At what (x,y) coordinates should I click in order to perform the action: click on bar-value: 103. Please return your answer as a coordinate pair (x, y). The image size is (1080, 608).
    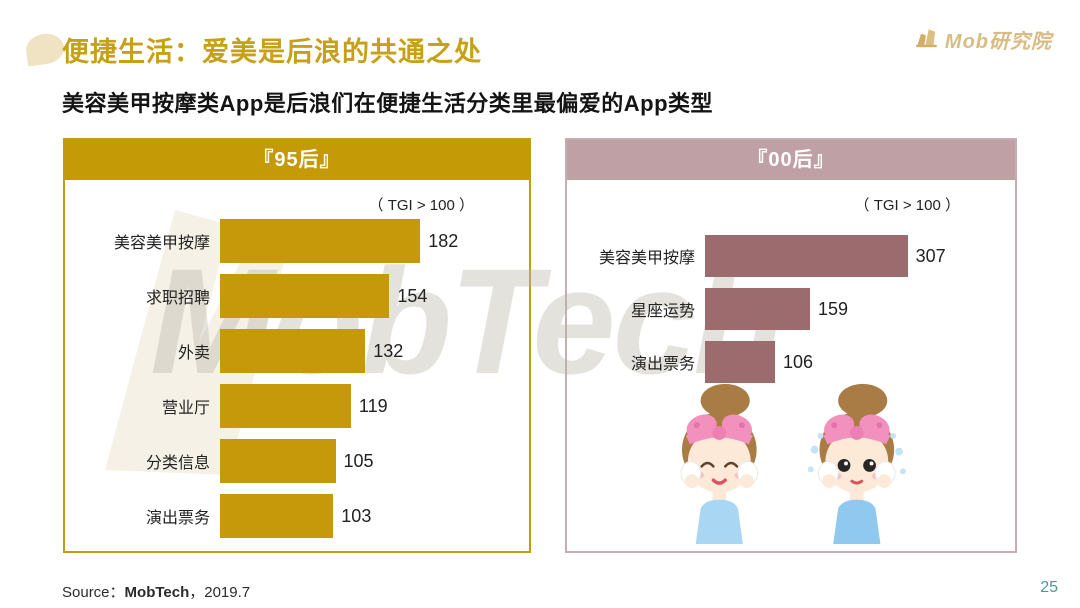
    Looking at the image, I should click on (356, 515).